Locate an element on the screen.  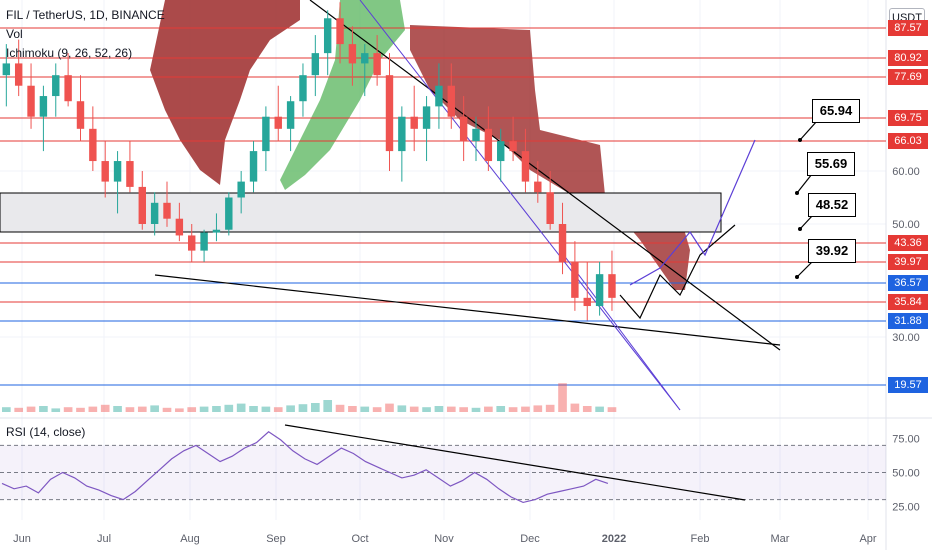
x-tick-label: 2022 is located at coordinates (614, 539).